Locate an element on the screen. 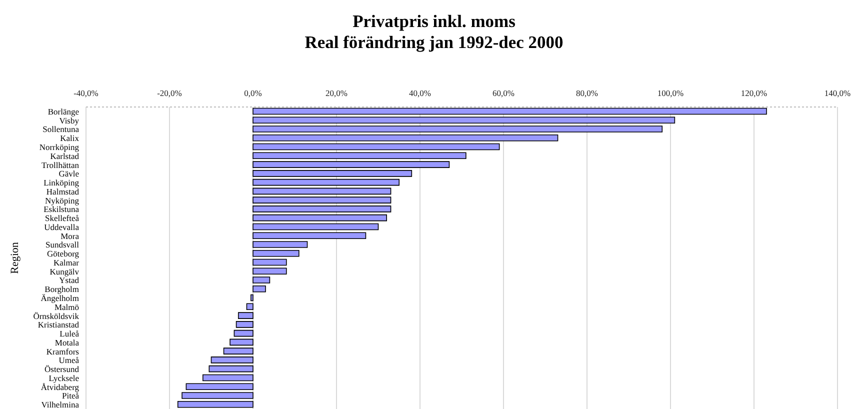 The height and width of the screenshot is (409, 858). x-tick-label: -20,0% is located at coordinates (169, 93).